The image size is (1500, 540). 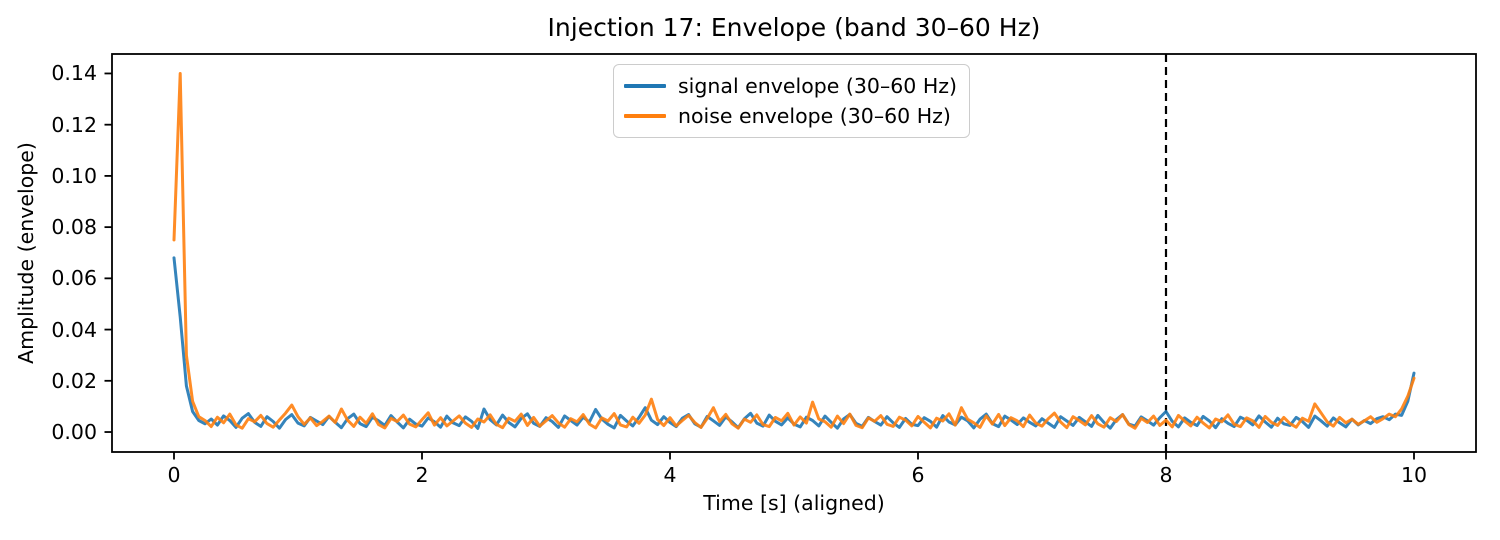 I want to click on x-axis-label: Time [s] (aligned), so click(x=794, y=503).